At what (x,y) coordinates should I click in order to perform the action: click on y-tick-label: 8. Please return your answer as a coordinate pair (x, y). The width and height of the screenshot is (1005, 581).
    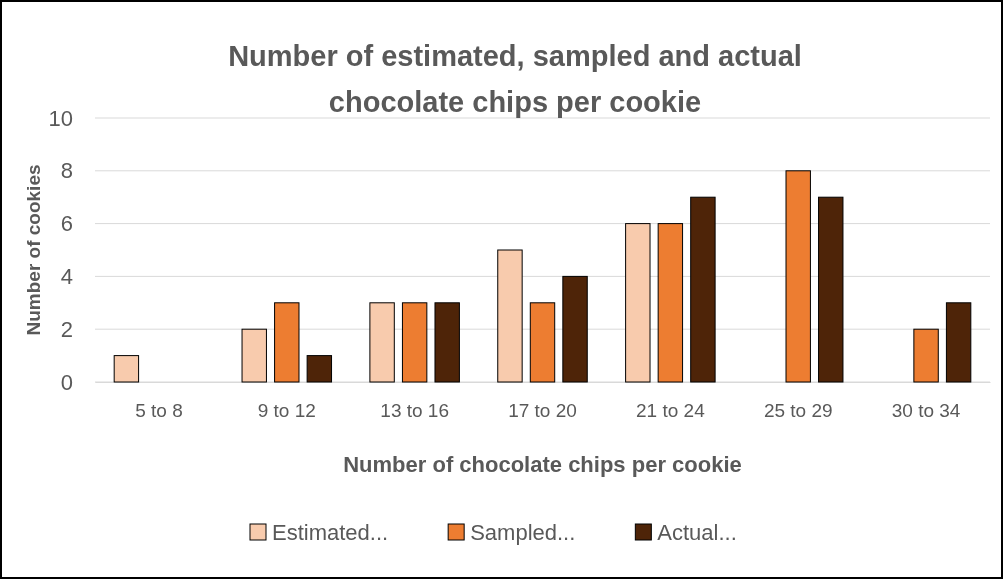
    Looking at the image, I should click on (66, 171).